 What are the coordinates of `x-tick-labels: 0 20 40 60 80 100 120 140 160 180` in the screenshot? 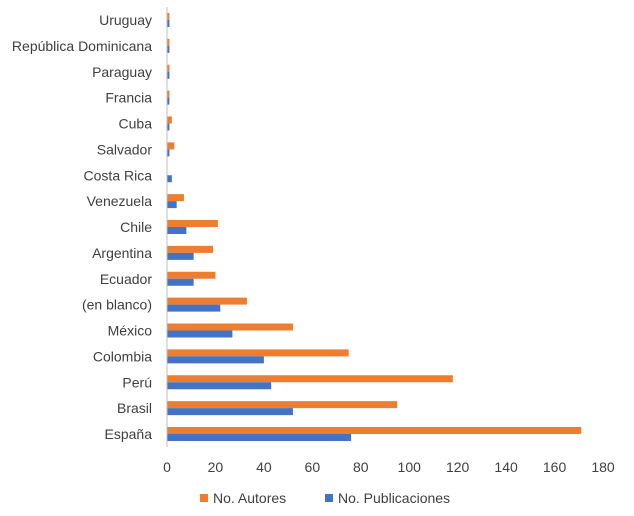 It's located at (389, 467).